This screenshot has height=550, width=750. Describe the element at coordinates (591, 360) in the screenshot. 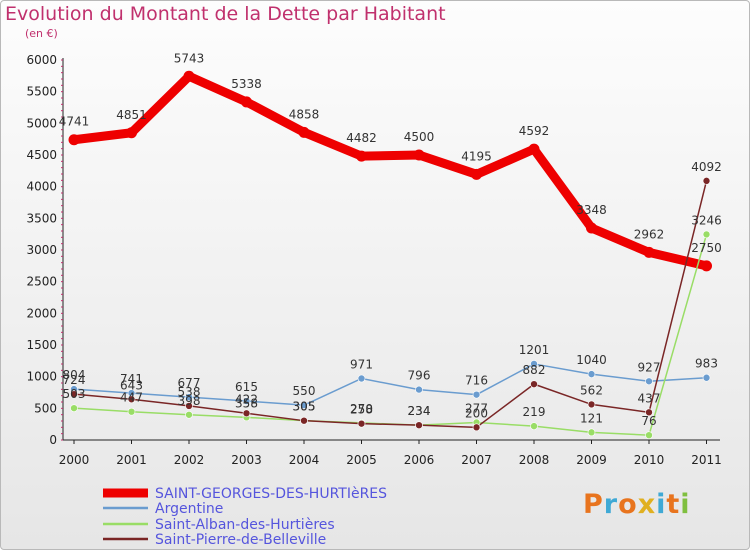

I see `data-label: 1040` at that location.